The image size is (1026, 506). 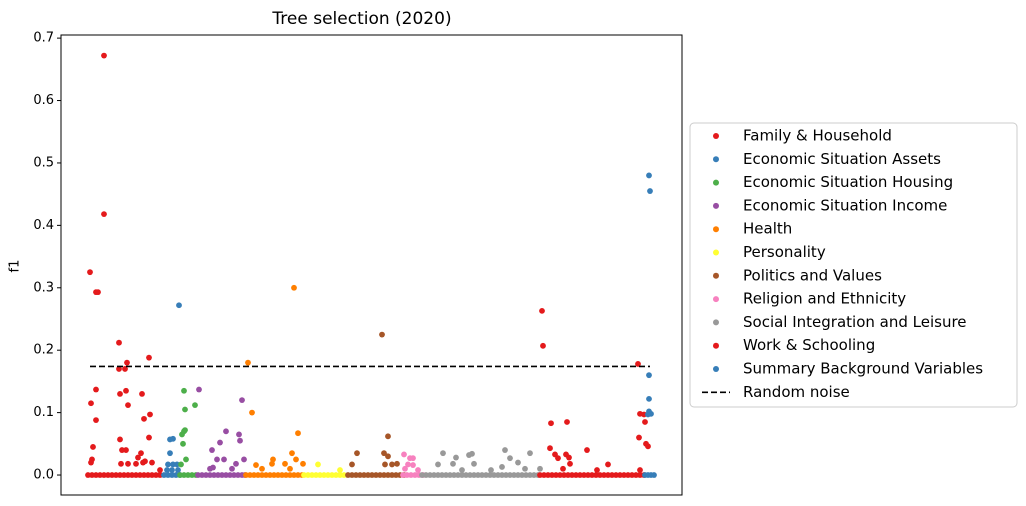 I want to click on legend-label: Politics and Values, so click(x=812, y=275).